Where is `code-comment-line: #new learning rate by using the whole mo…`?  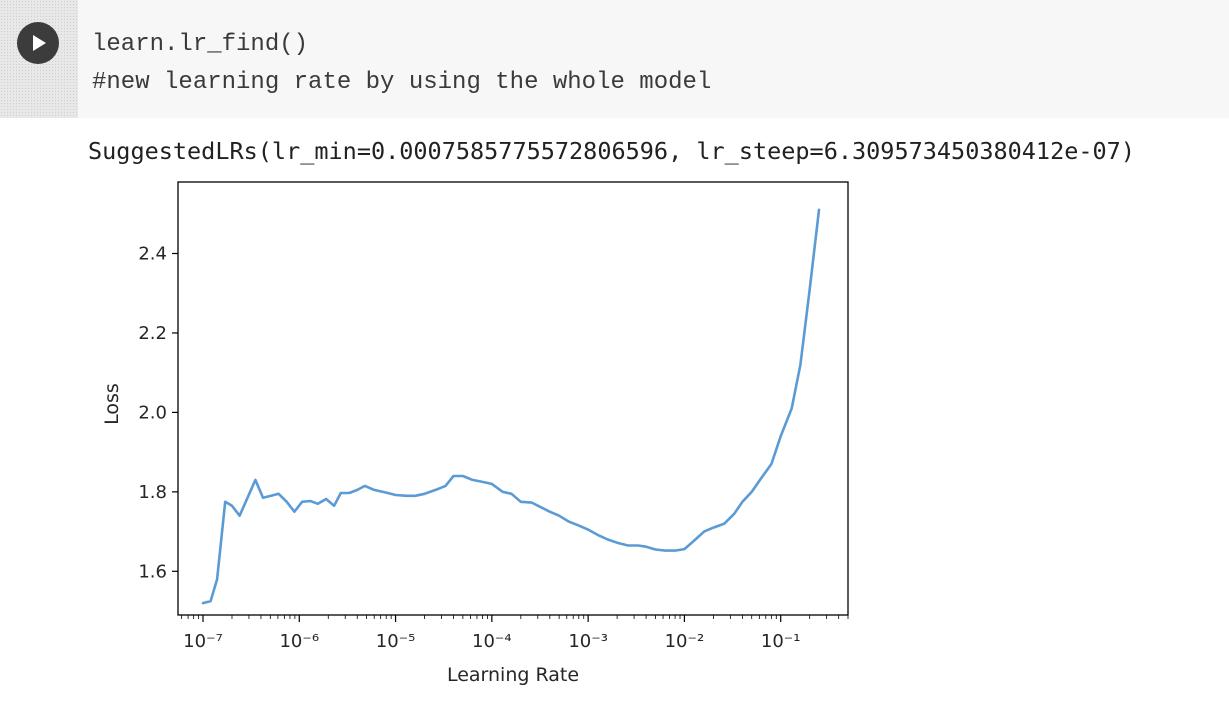
code-comment-line: #new learning rate by using the whole mo… is located at coordinates (402, 82).